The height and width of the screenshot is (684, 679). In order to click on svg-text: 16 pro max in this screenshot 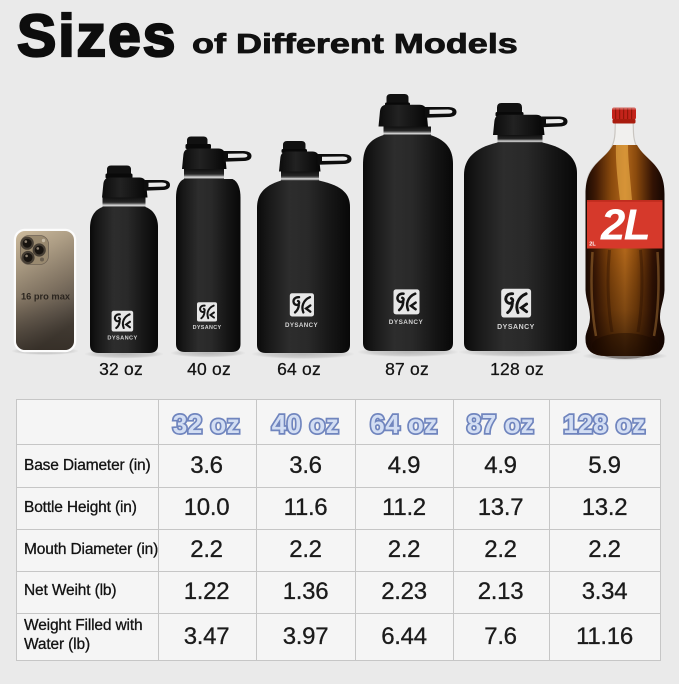, I will do `click(46, 297)`.